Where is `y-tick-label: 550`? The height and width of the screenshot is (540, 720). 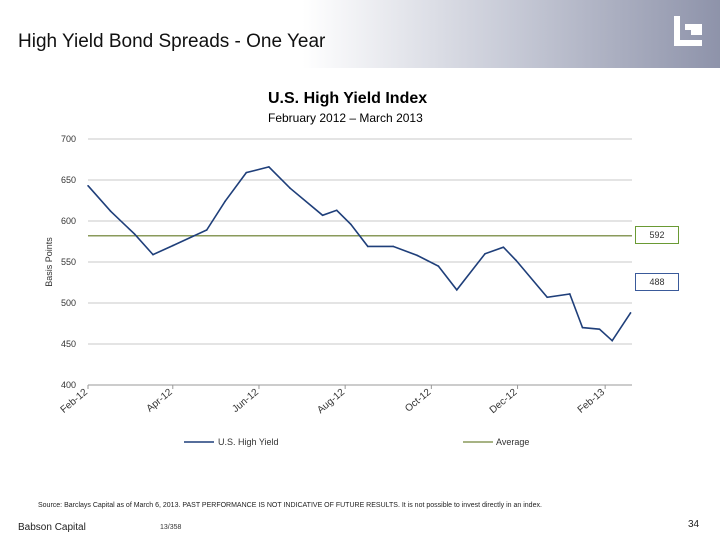
y-tick-label: 550 is located at coordinates (68, 262).